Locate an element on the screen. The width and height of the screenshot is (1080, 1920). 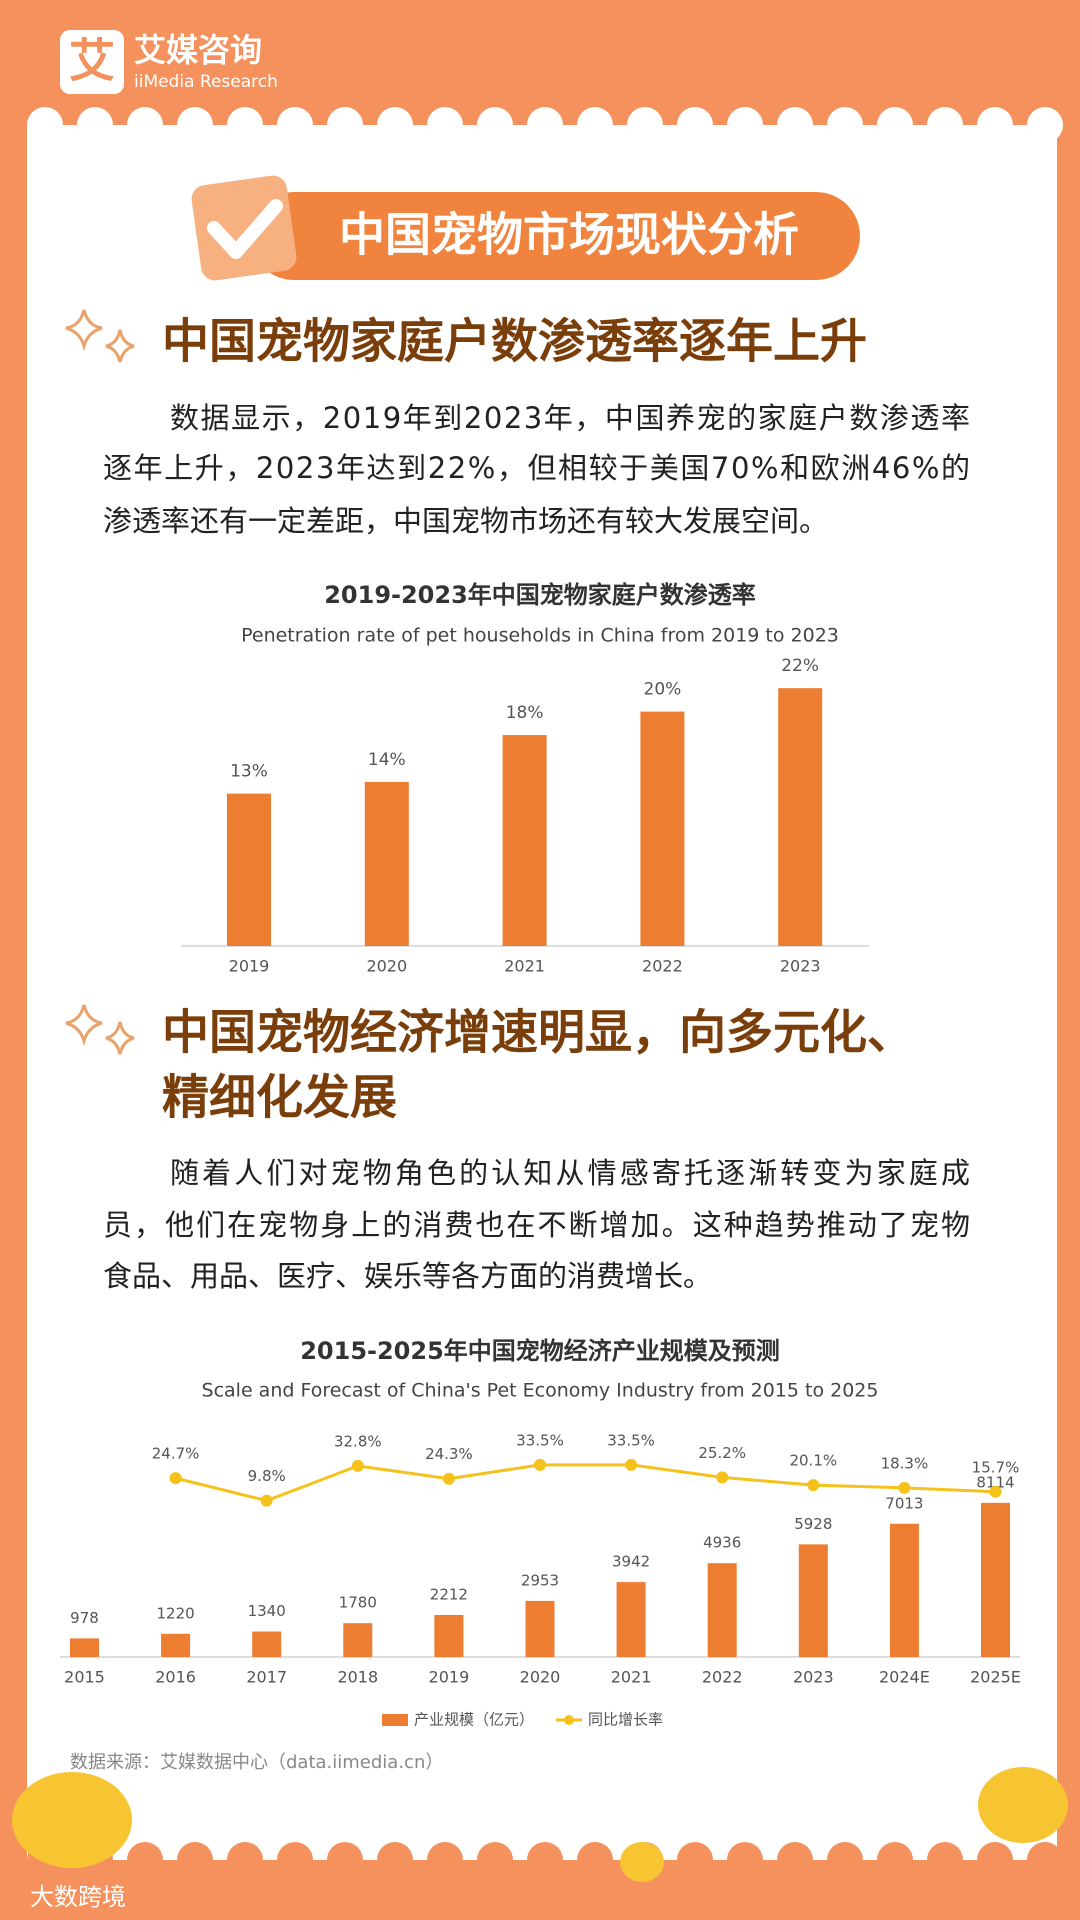
x-tick-label: 2016 is located at coordinates (175, 1677).